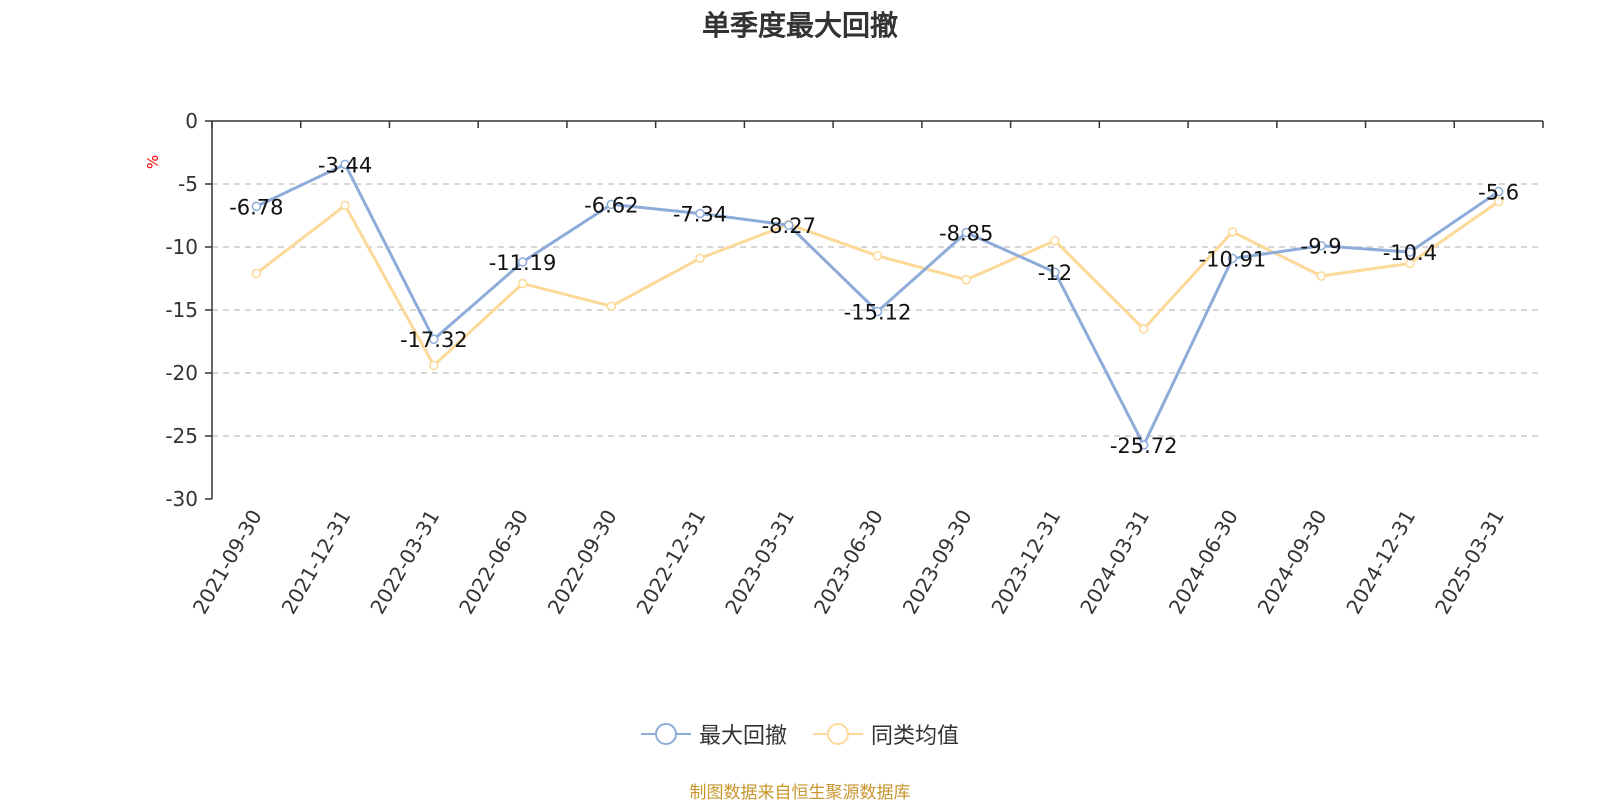  What do you see at coordinates (799, 25) in the screenshot?
I see `chart-title: 单季度最大回撤` at bounding box center [799, 25].